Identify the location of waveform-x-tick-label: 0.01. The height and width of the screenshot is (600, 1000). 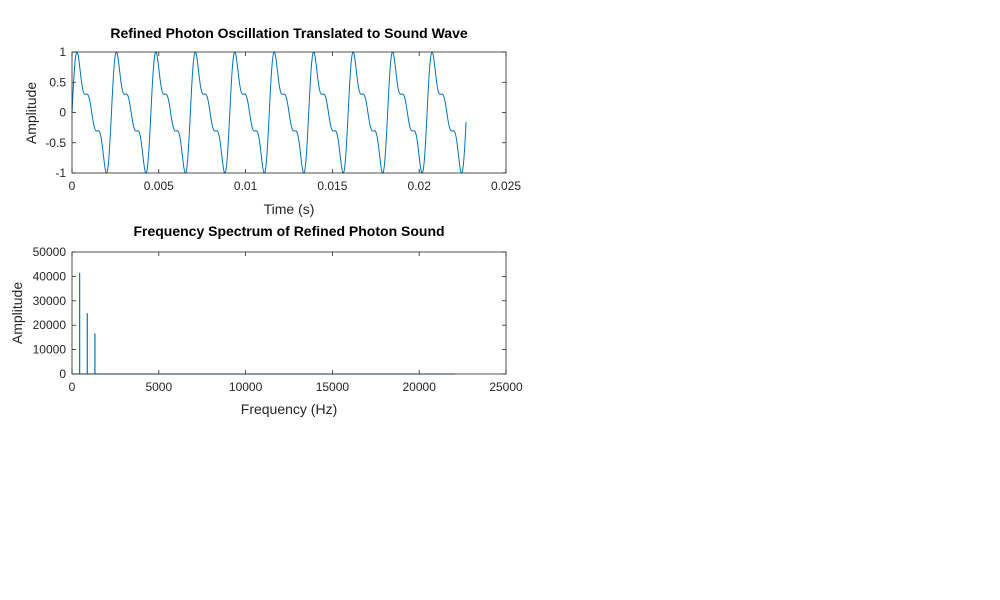
(246, 186).